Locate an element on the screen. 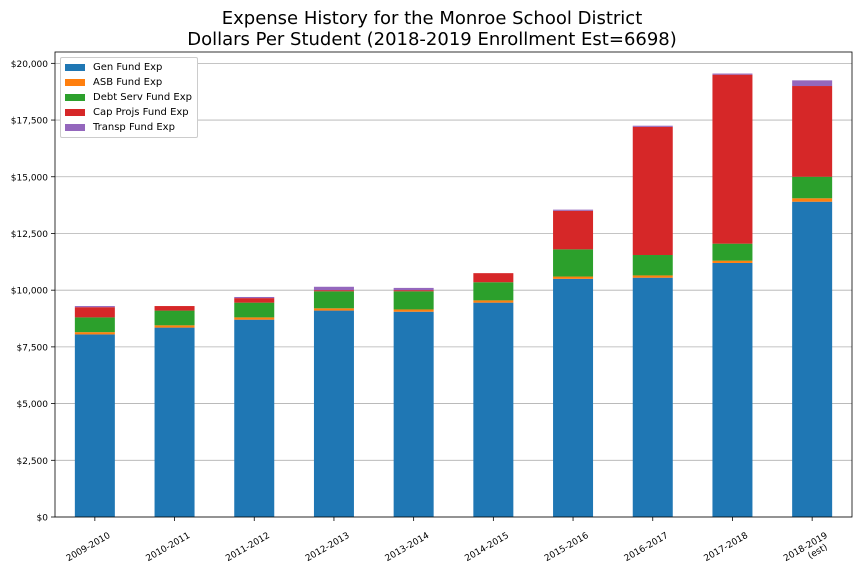  x-tick-label: 2014-2015 is located at coordinates (486, 547).